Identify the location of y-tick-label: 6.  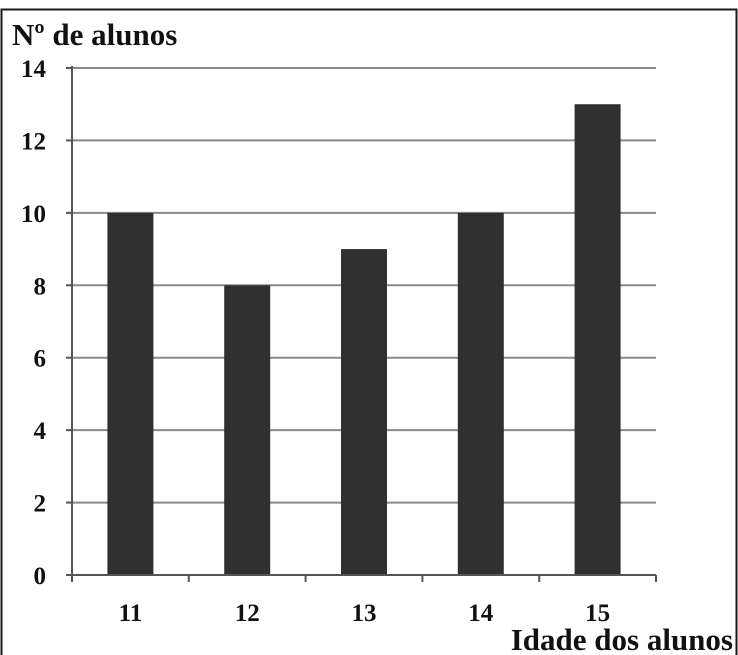
(40, 359).